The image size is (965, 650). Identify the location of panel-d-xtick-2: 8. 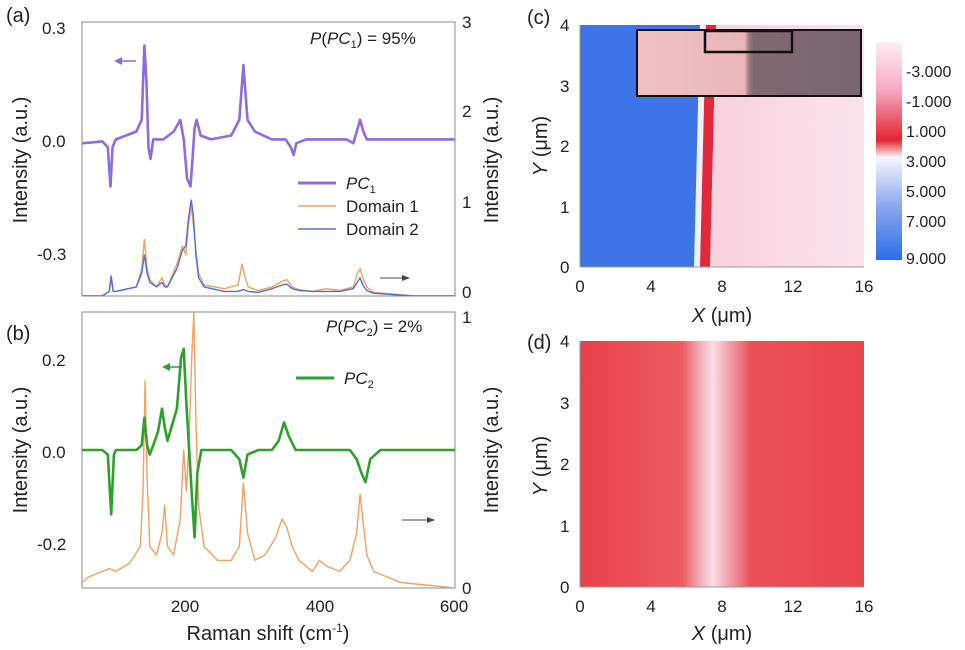
(721, 606).